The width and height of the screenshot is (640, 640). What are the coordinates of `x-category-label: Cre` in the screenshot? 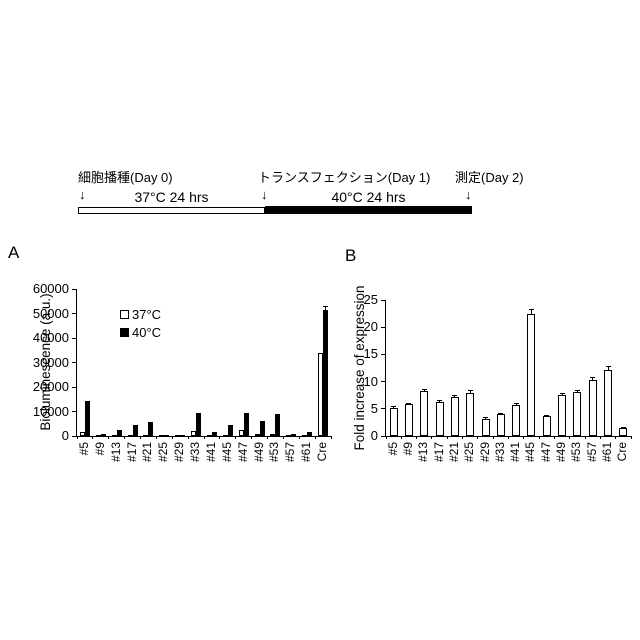 It's located at (322, 452).